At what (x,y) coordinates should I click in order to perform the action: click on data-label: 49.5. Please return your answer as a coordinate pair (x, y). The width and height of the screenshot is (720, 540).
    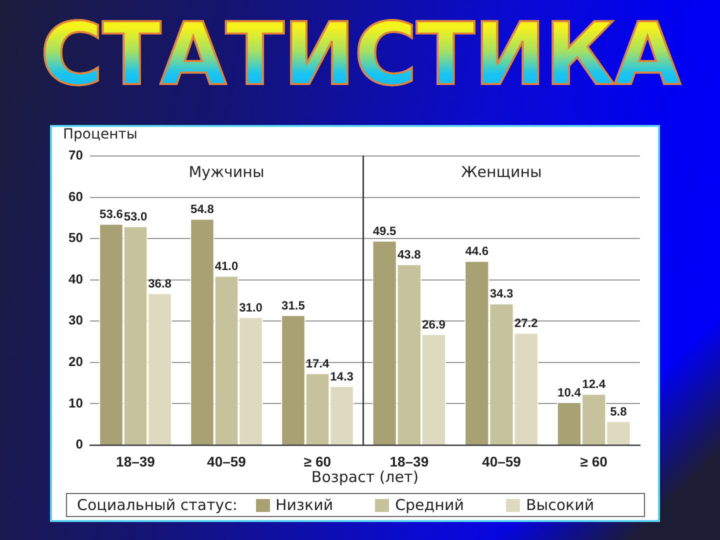
    Looking at the image, I should click on (384, 231).